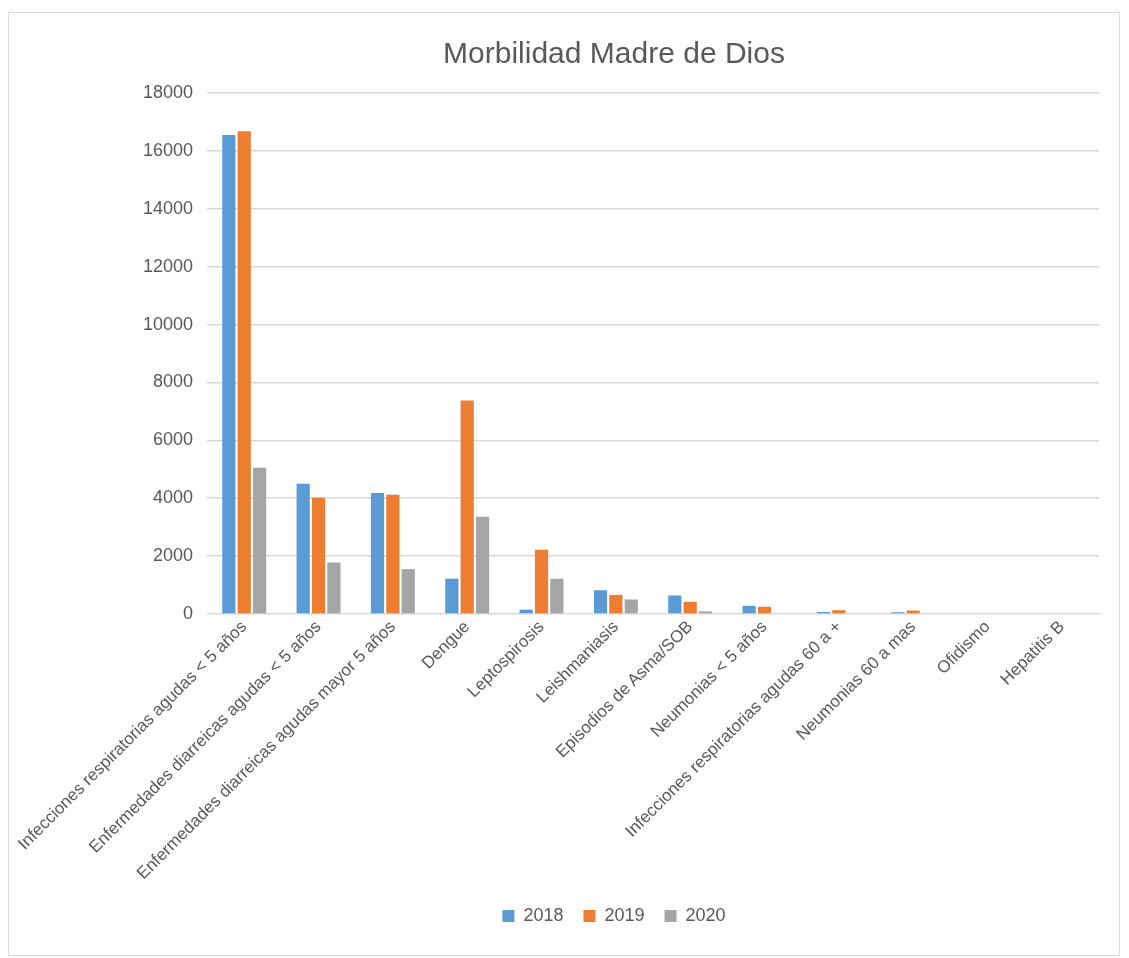  Describe the element at coordinates (188, 612) in the screenshot. I see `y-tick-label: 0` at that location.